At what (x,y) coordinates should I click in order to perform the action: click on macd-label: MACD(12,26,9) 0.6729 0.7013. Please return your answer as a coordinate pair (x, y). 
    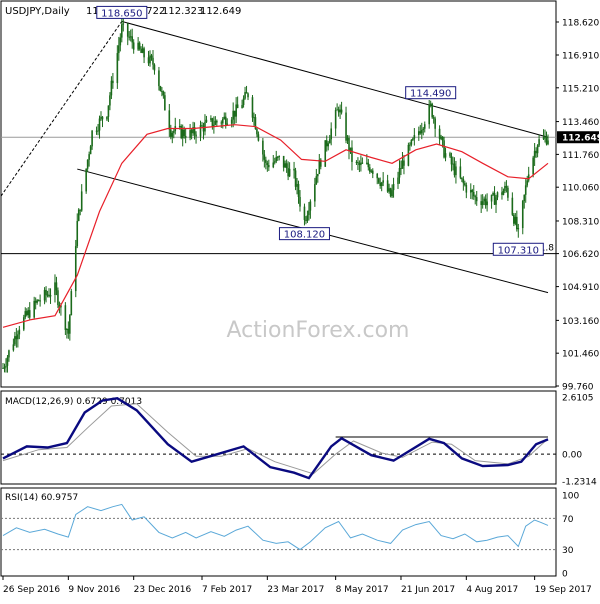
    Looking at the image, I should click on (73, 402).